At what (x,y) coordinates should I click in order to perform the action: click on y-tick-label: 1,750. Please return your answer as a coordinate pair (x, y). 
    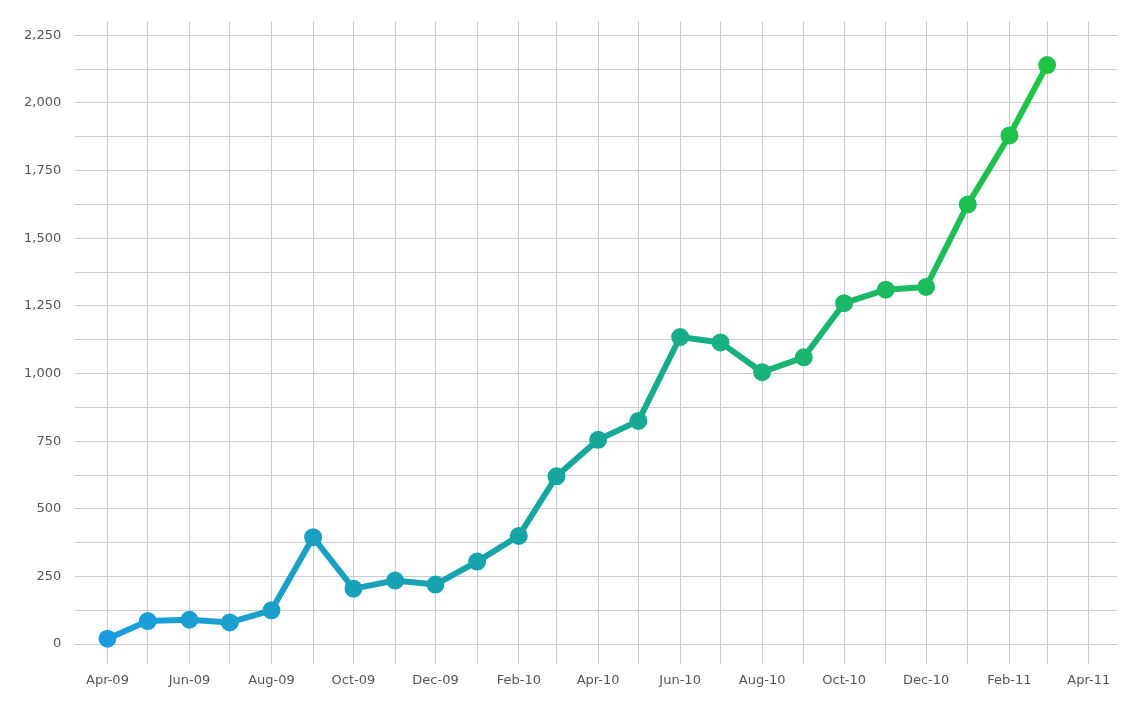
    Looking at the image, I should click on (43, 169).